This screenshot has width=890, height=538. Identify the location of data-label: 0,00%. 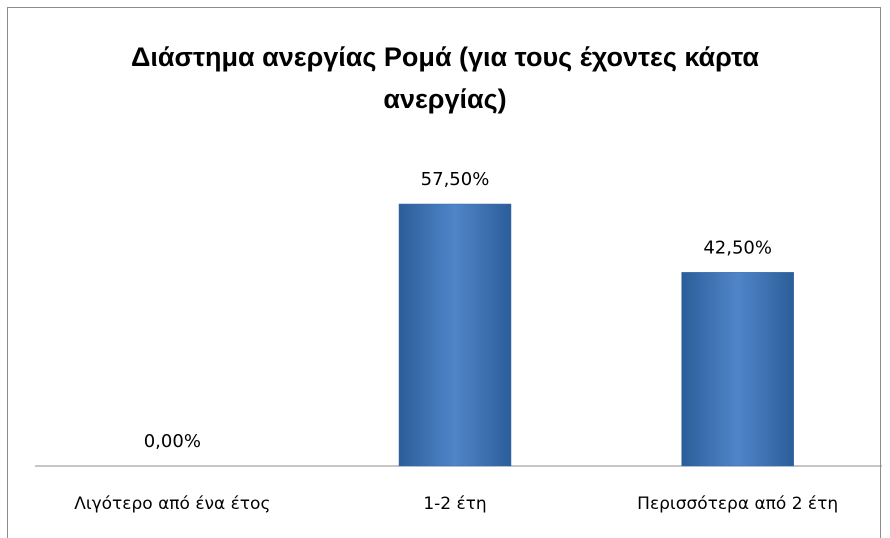
(172, 441).